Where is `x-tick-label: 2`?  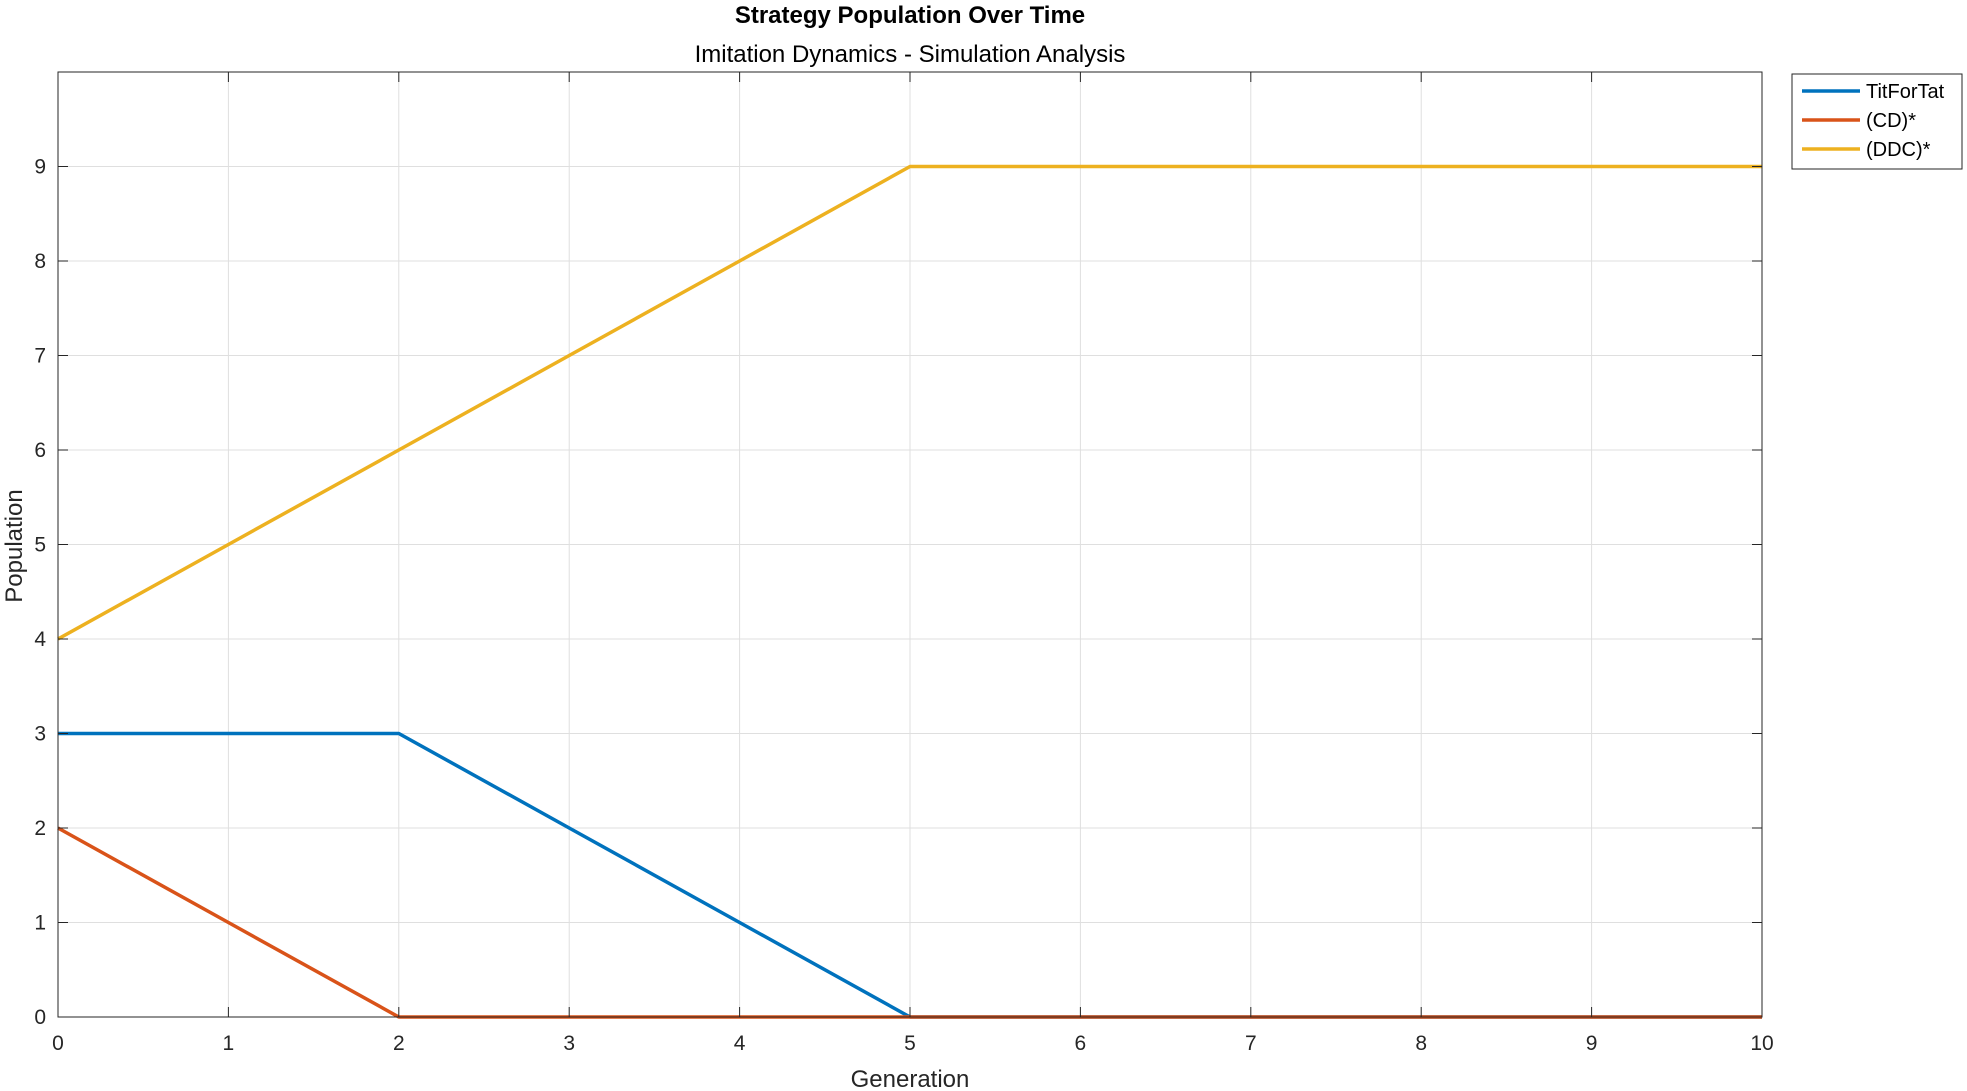 x-tick-label: 2 is located at coordinates (399, 1043).